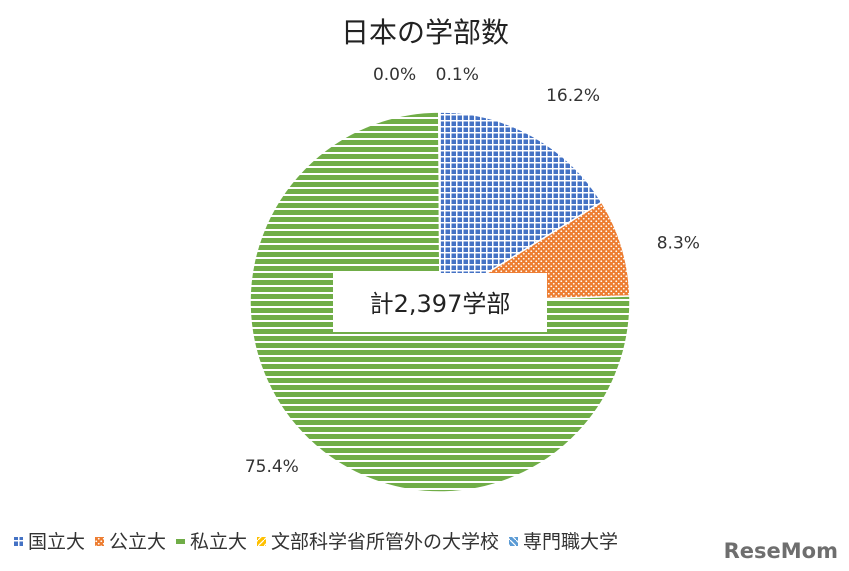  I want to click on slice-label-1: 16.2%, so click(573, 96).